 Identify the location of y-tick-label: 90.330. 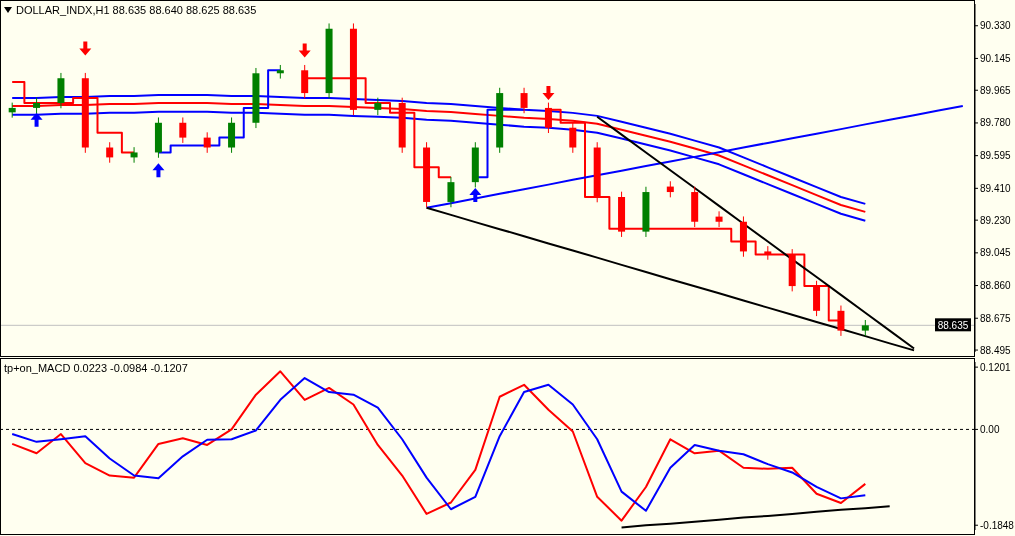
(996, 26).